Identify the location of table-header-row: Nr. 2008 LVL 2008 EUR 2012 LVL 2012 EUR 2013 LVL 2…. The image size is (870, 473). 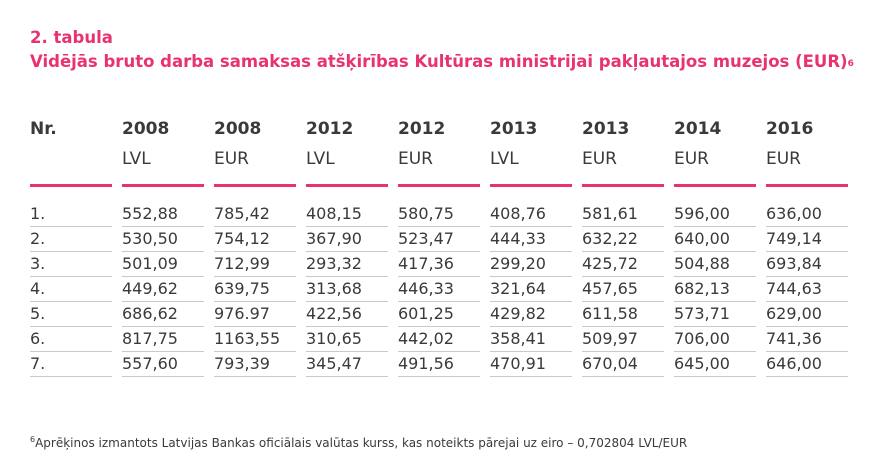
(439, 149).